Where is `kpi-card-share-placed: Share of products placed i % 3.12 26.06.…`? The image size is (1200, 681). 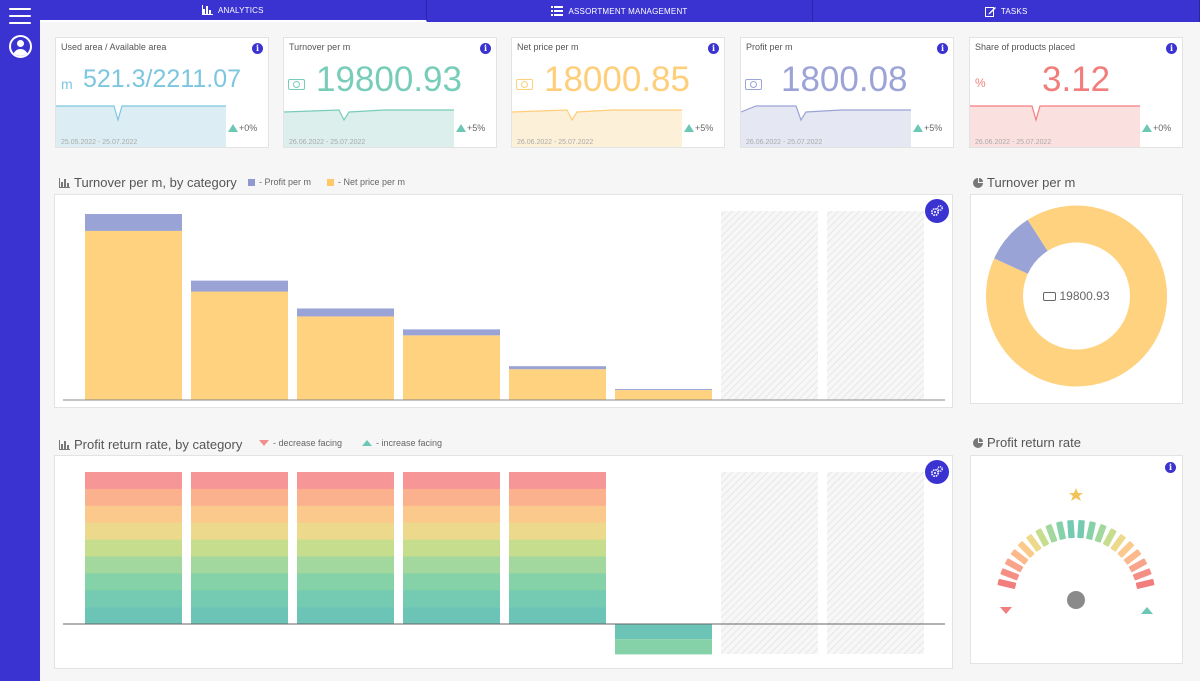 kpi-card-share-placed: Share of products placed i % 3.12 26.06.… is located at coordinates (1076, 92).